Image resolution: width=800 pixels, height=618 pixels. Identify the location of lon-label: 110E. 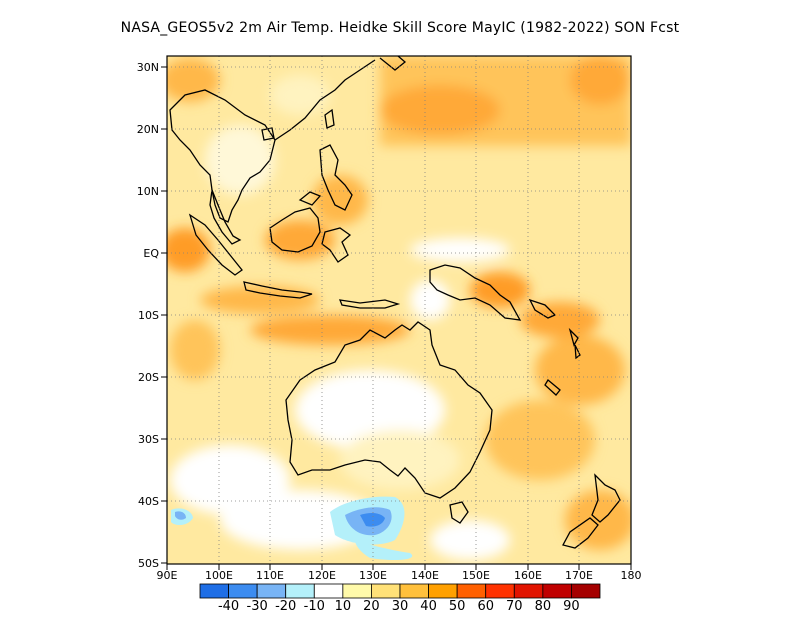
(270, 575).